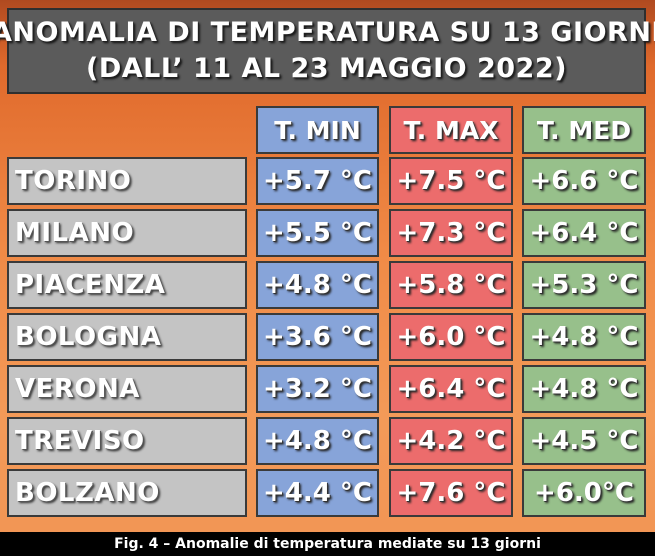 The width and height of the screenshot is (655, 556). What do you see at coordinates (584, 233) in the screenshot?
I see `value-med-cell: +6.4 °C` at bounding box center [584, 233].